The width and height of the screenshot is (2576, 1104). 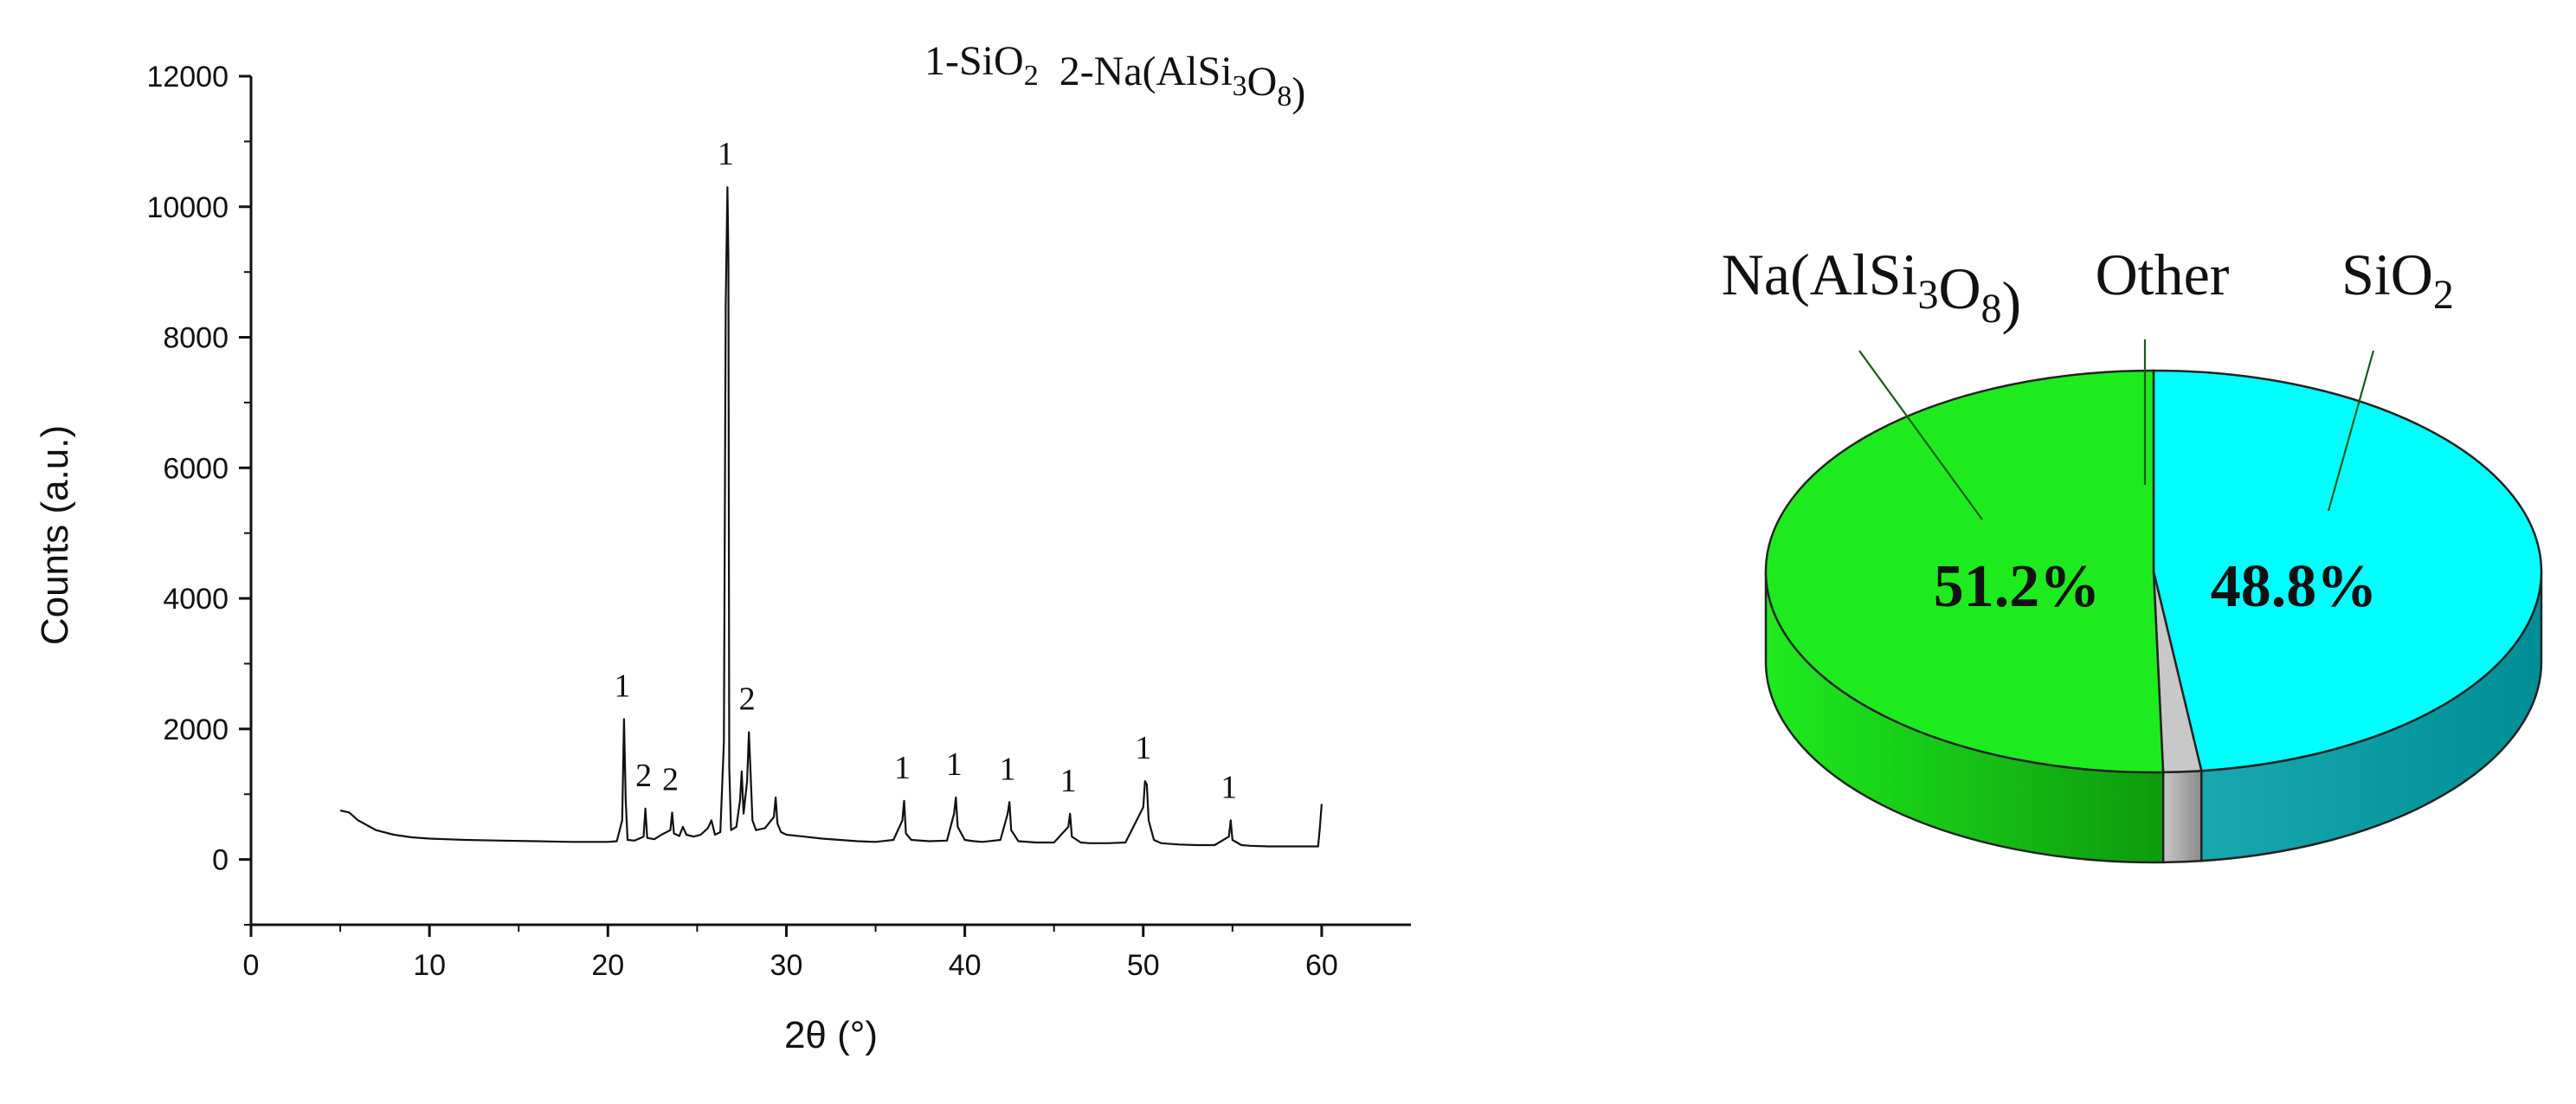 What do you see at coordinates (429, 966) in the screenshot?
I see `x-tick-label: 10` at bounding box center [429, 966].